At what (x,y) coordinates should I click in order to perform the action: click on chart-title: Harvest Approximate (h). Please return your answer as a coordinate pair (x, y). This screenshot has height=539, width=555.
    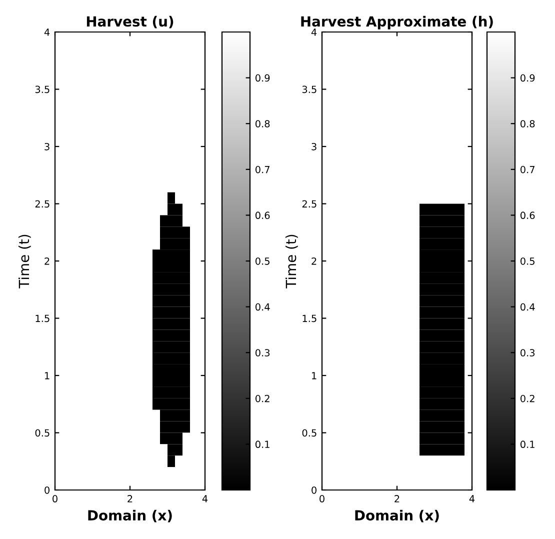
    Looking at the image, I should click on (397, 23).